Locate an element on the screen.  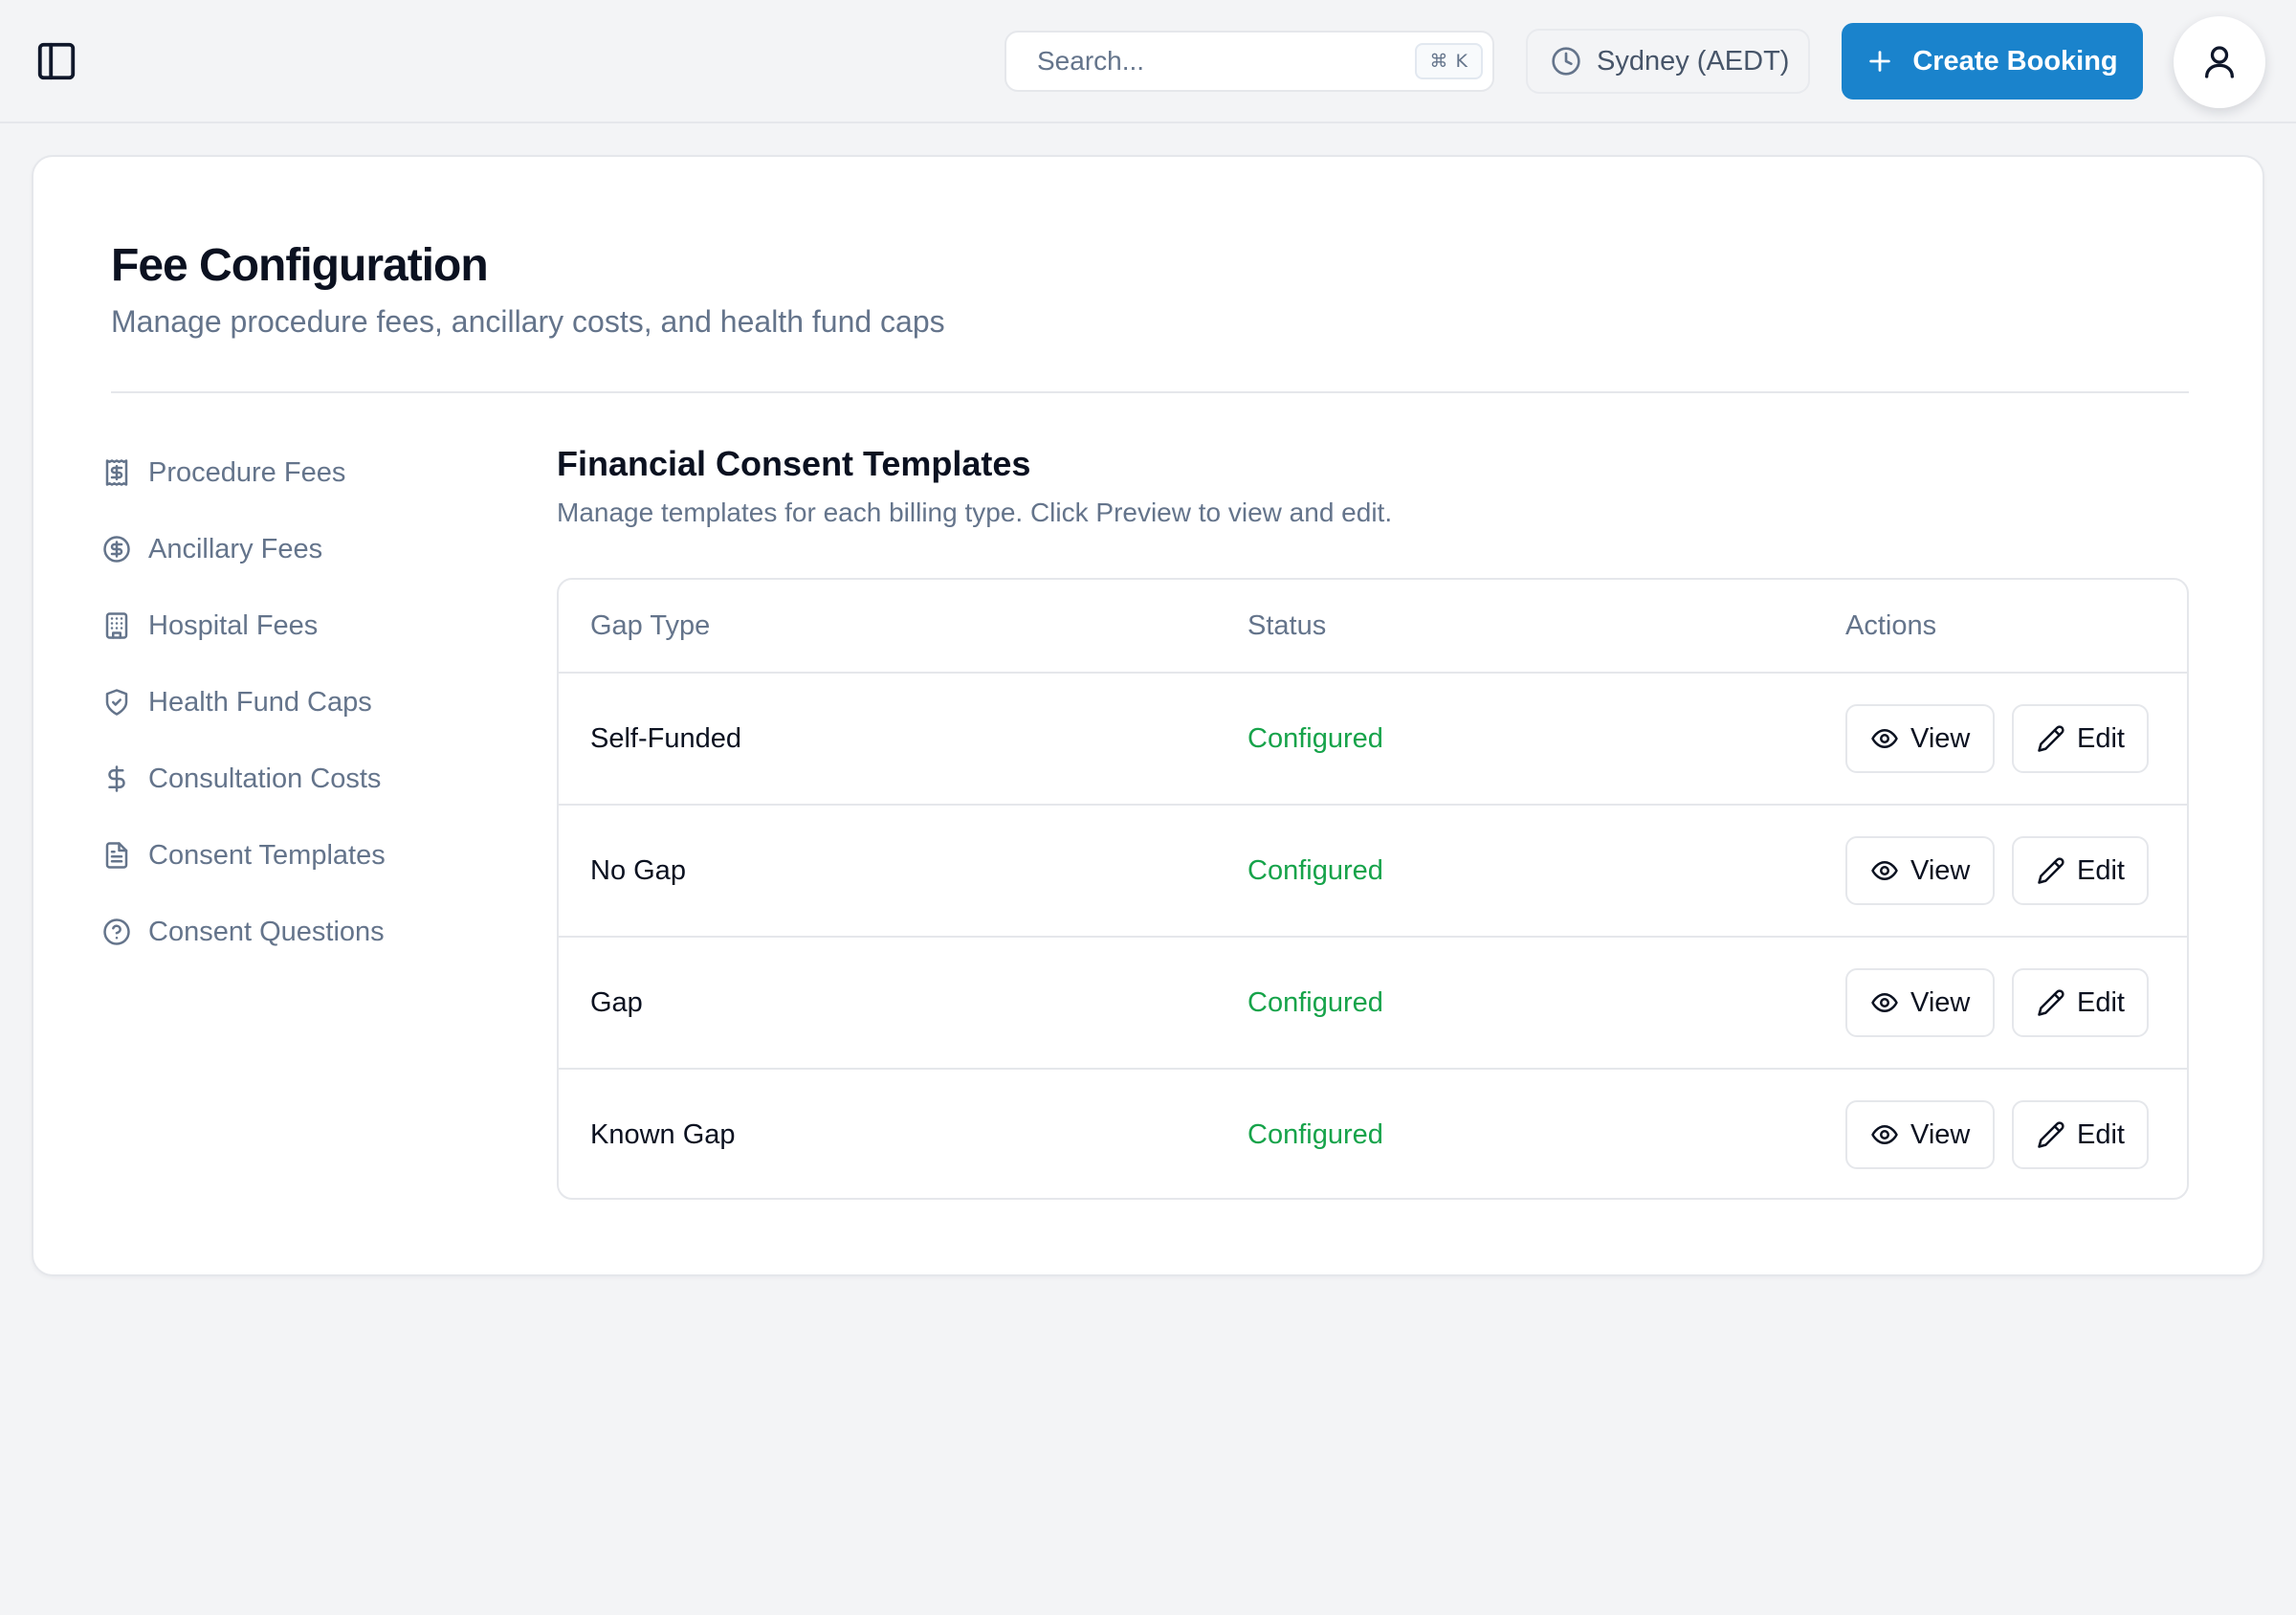
sidebar-toggle-icon is located at coordinates (56, 61).